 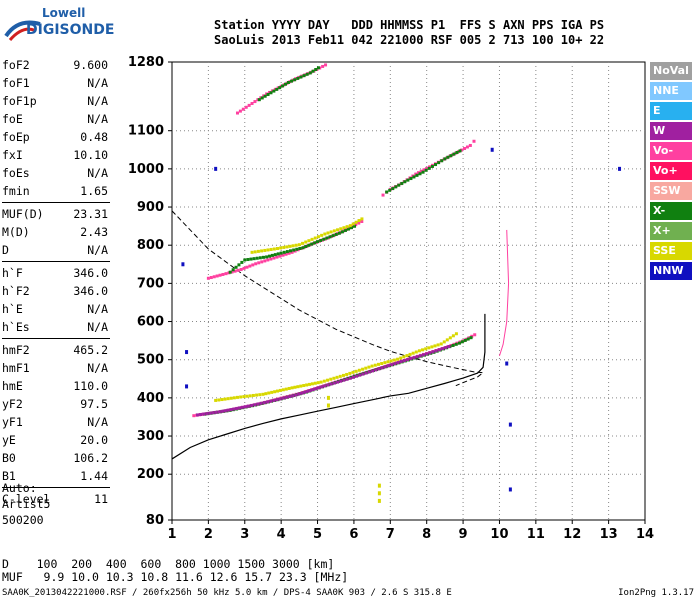 I want to click on param-row: C-level 11, so click(x=56, y=499).